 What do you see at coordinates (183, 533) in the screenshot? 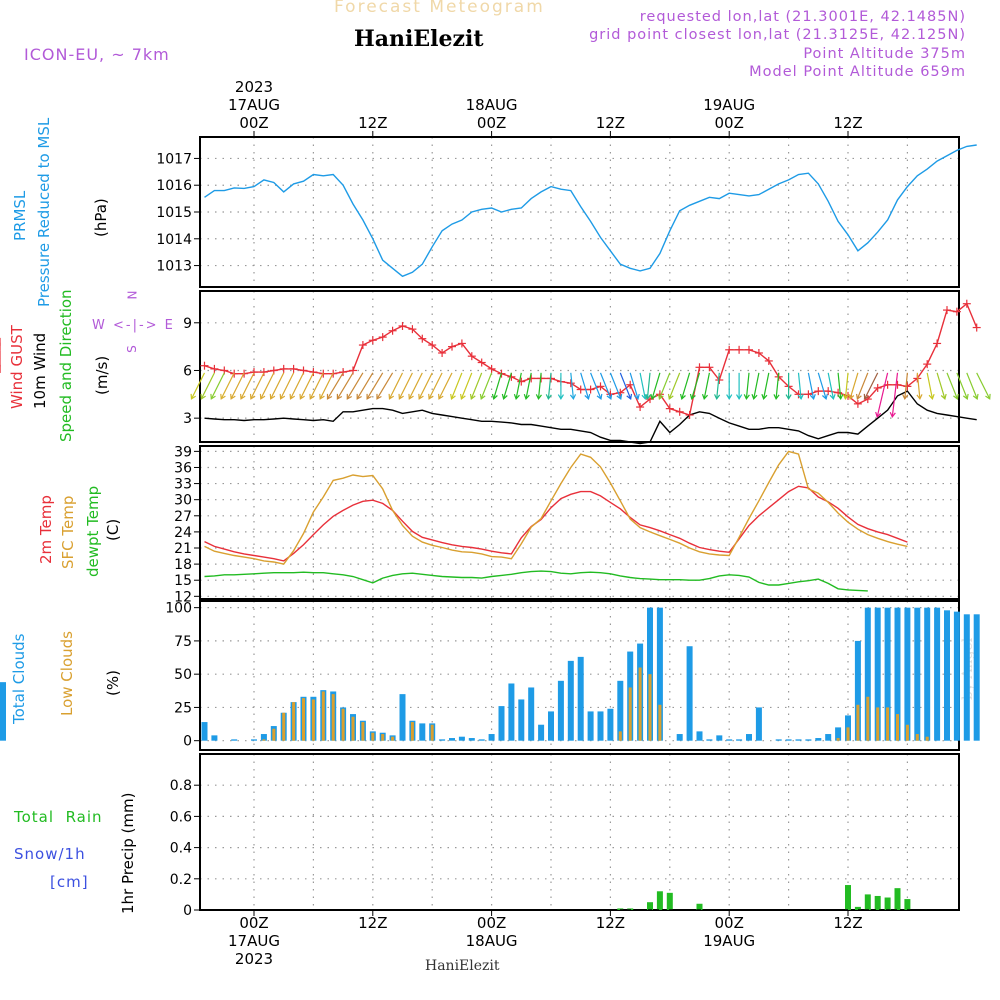
I see `tick-label-y: 24` at bounding box center [183, 533].